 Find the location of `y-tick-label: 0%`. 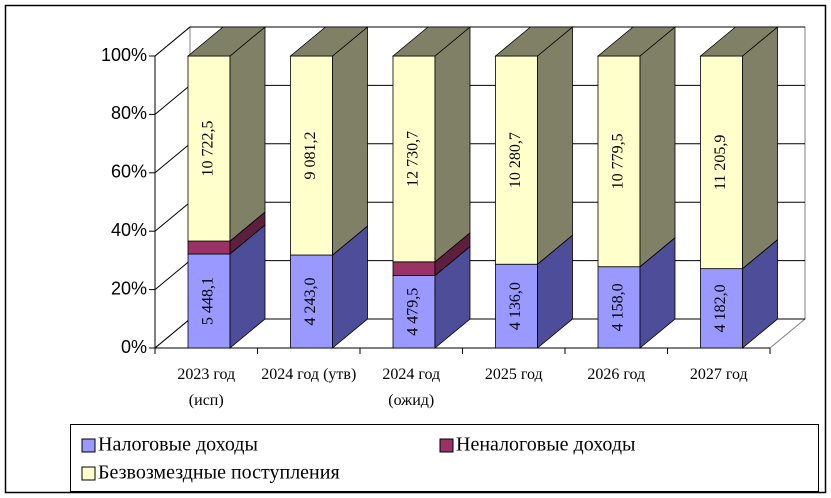

y-tick-label: 0% is located at coordinates (134, 347).